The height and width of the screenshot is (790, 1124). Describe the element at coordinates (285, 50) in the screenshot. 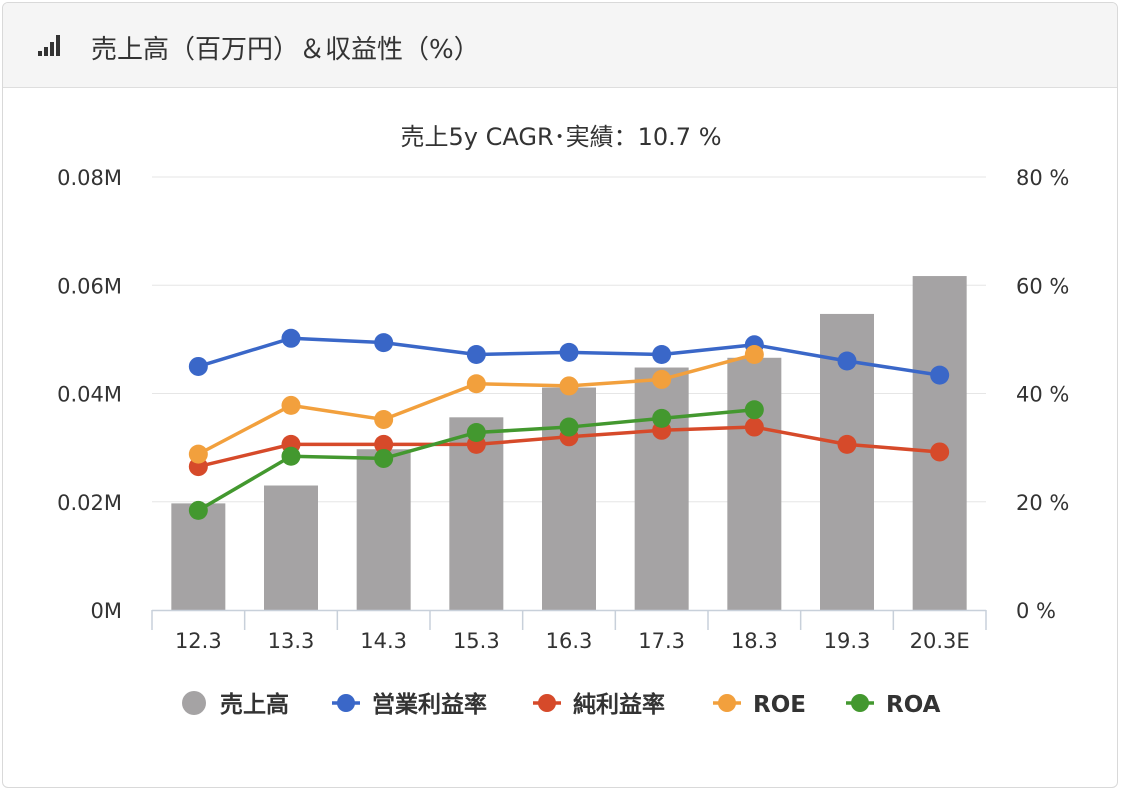

I see `panel-title: 売上高（百万円）＆収益性（%）` at that location.